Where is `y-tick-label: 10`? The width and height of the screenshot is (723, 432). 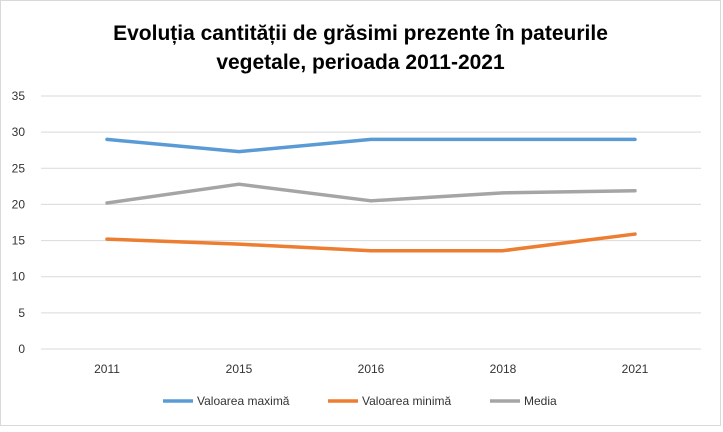
y-tick-label: 10 is located at coordinates (19, 277).